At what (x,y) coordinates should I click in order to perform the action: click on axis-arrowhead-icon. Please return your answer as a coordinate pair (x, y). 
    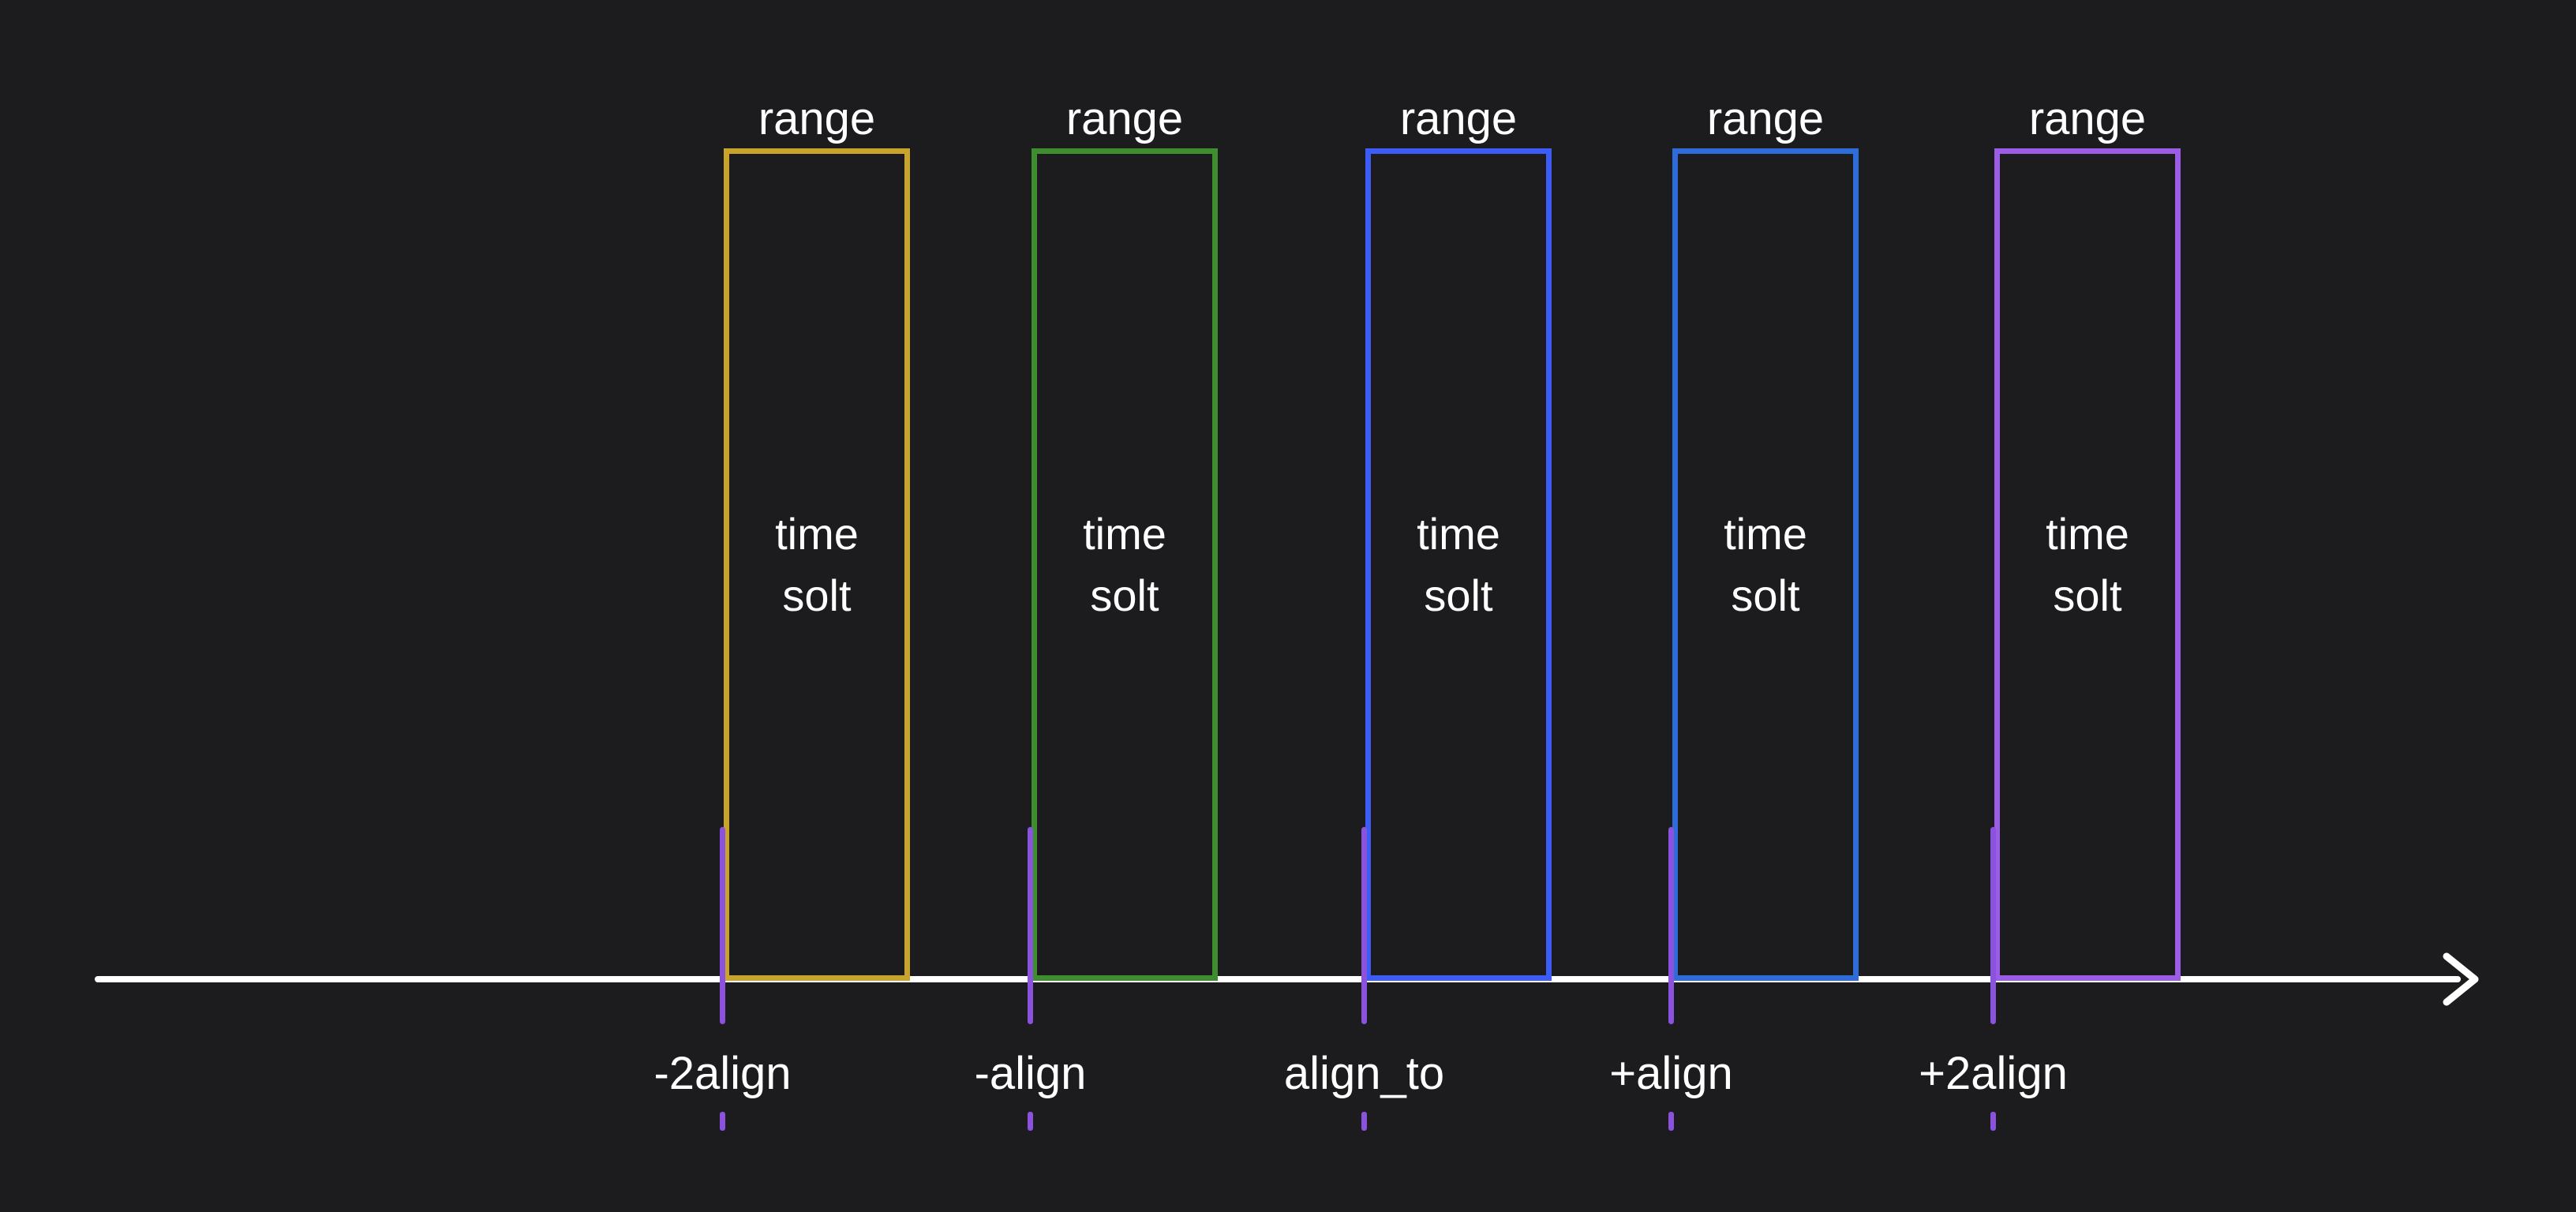
    Looking at the image, I should click on (2461, 979).